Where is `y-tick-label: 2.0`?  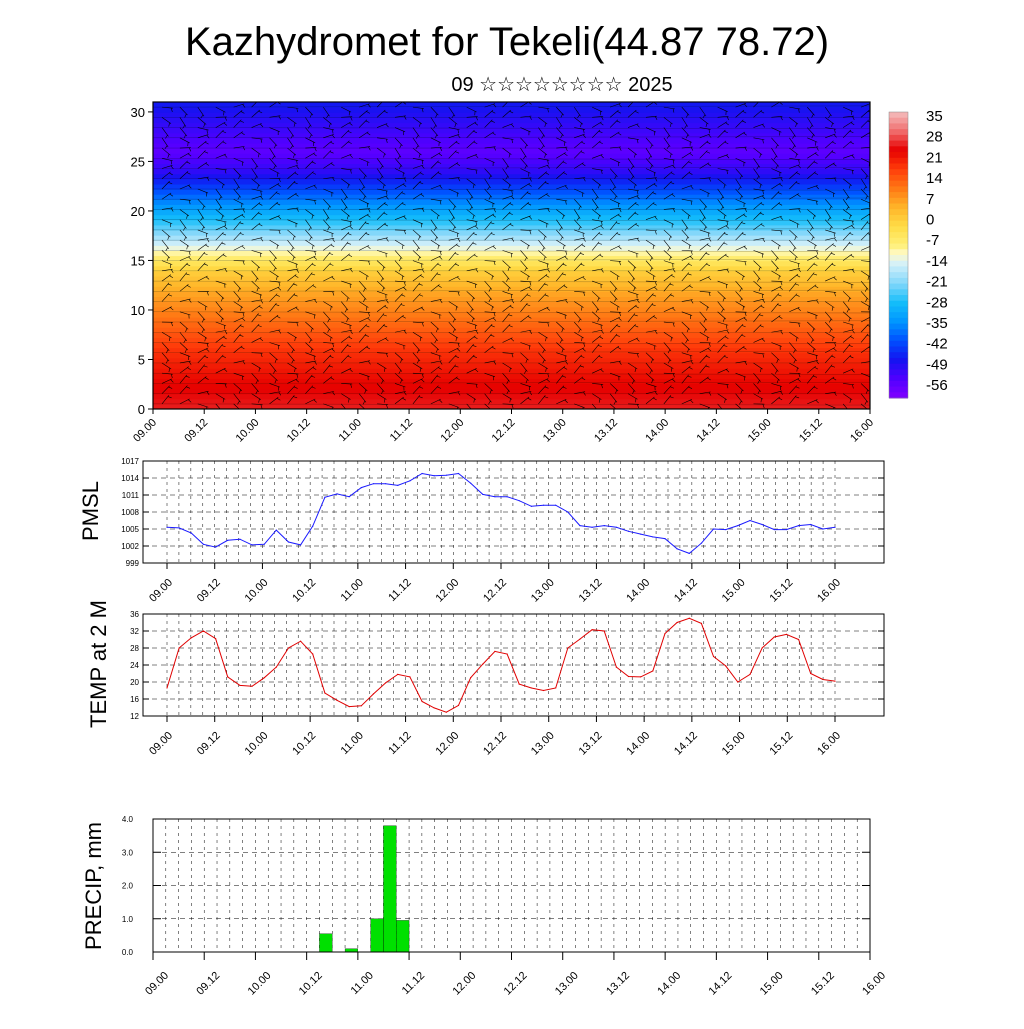 y-tick-label: 2.0 is located at coordinates (128, 886).